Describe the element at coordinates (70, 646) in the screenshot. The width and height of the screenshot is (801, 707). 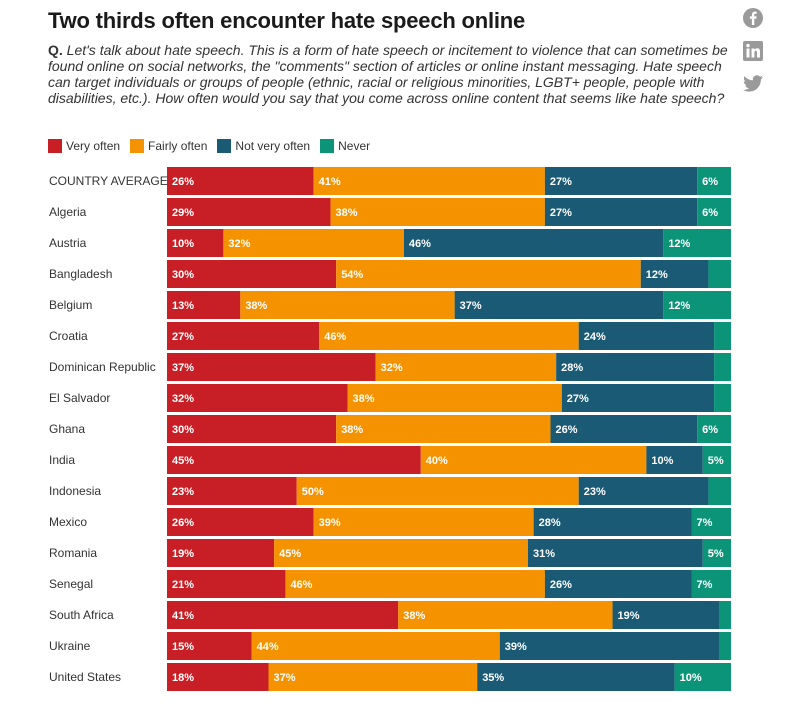
I see `category-label: Ukraine` at that location.